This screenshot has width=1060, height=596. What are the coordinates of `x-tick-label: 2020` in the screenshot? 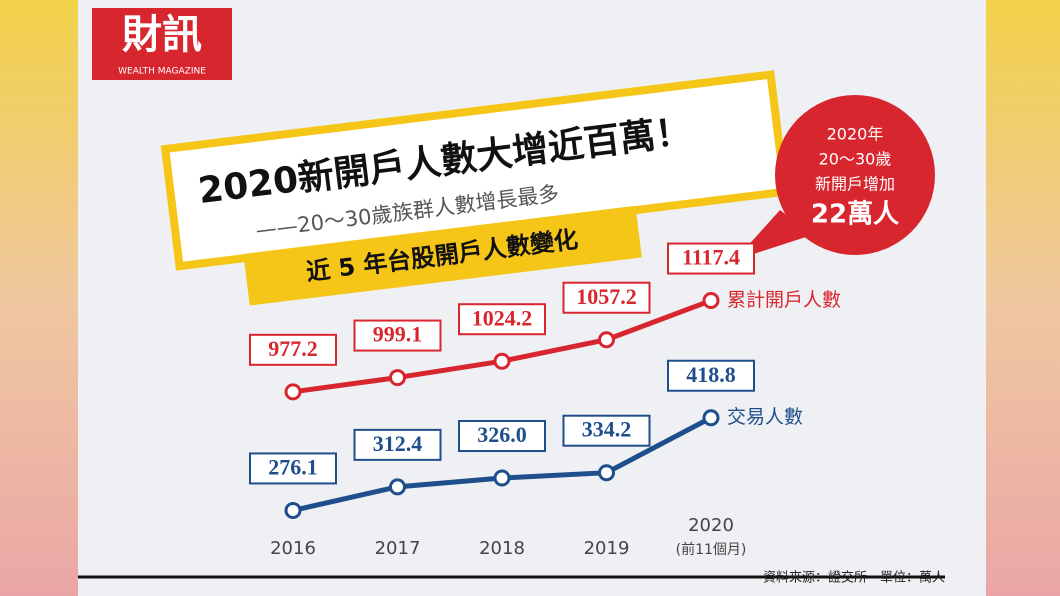 It's located at (711, 525).